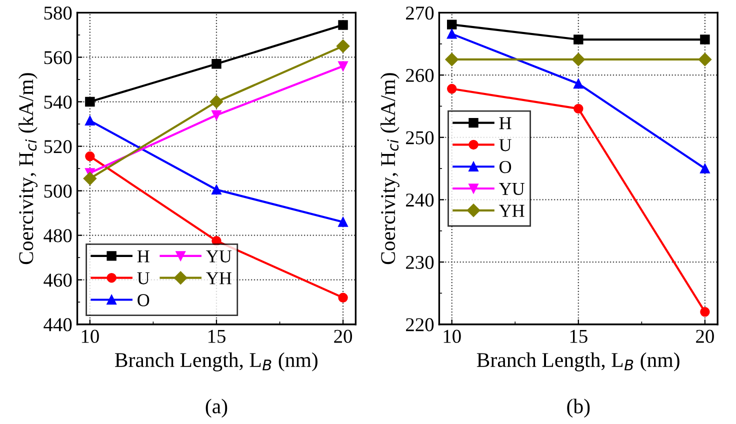 The image size is (736, 424). Describe the element at coordinates (578, 408) in the screenshot. I see `text: (b)` at that location.